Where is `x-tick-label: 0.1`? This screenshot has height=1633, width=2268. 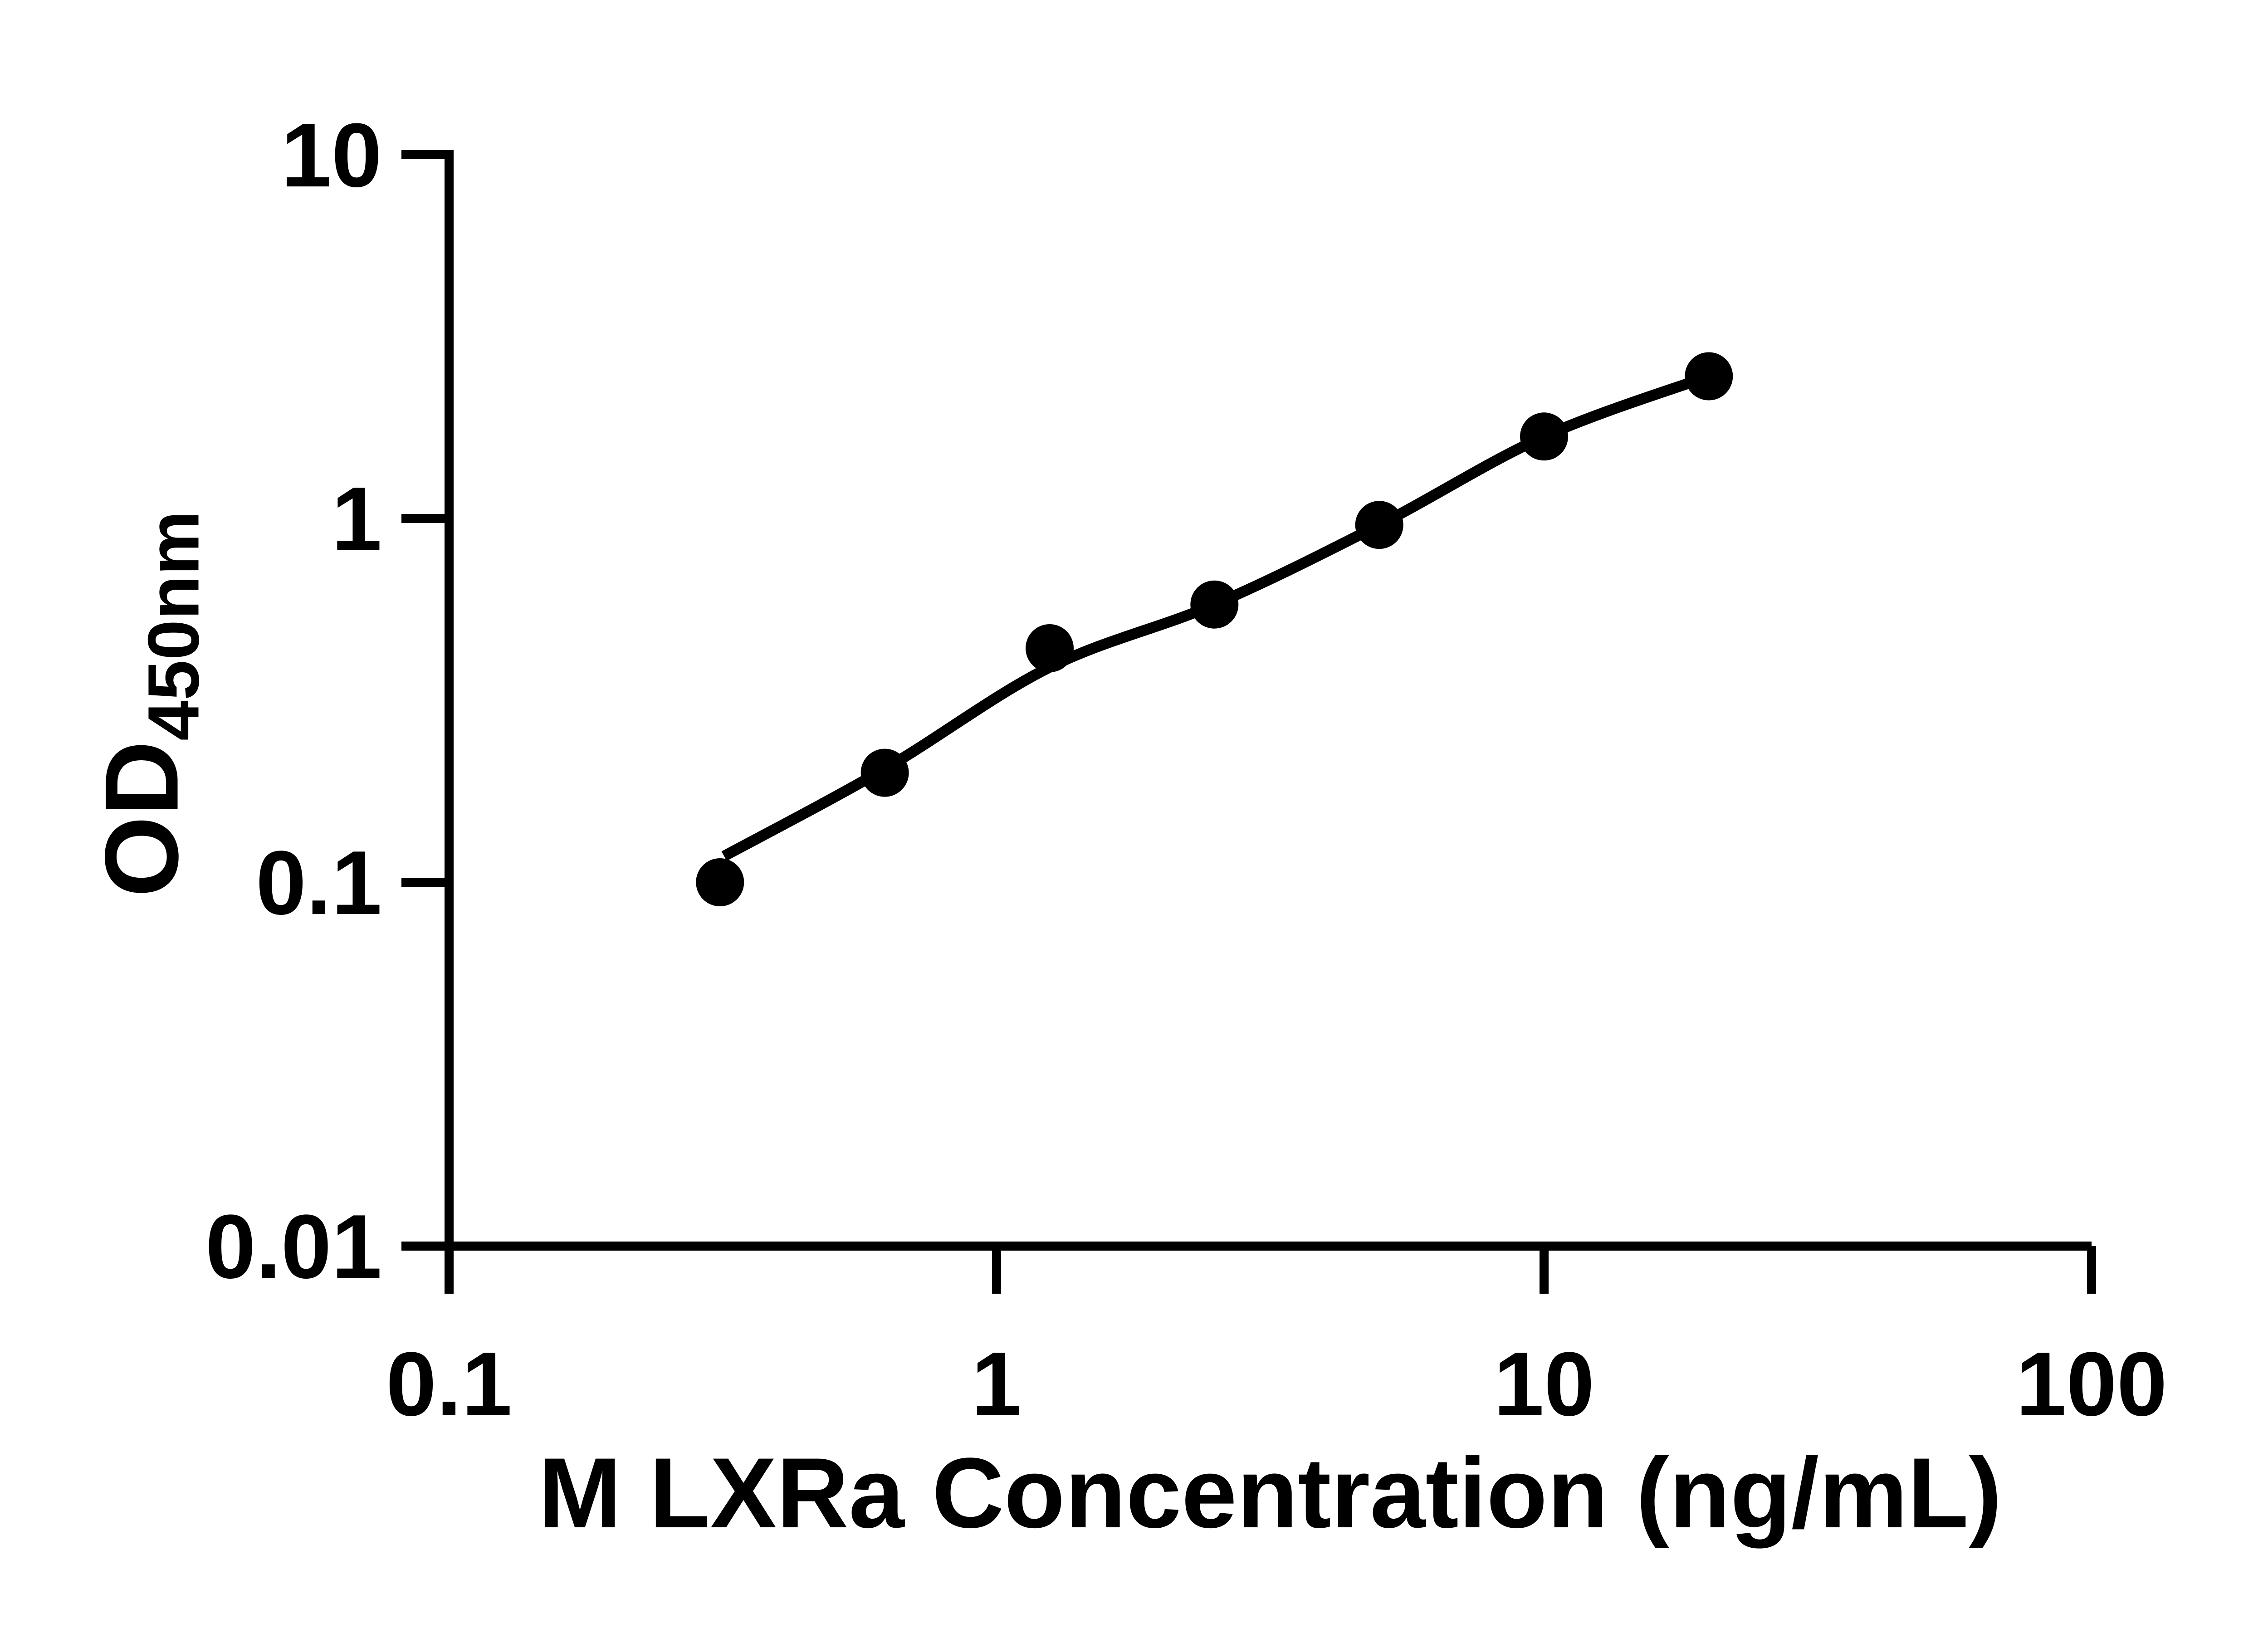
x-tick-label: 0.1 is located at coordinates (449, 1384).